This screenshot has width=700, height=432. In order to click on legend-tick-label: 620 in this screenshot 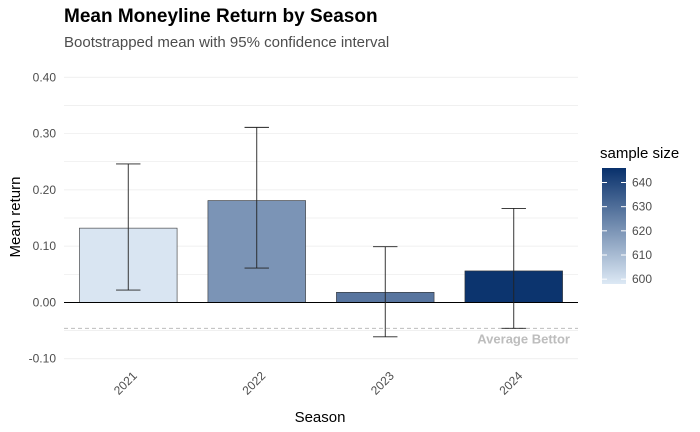, I will do `click(642, 231)`.